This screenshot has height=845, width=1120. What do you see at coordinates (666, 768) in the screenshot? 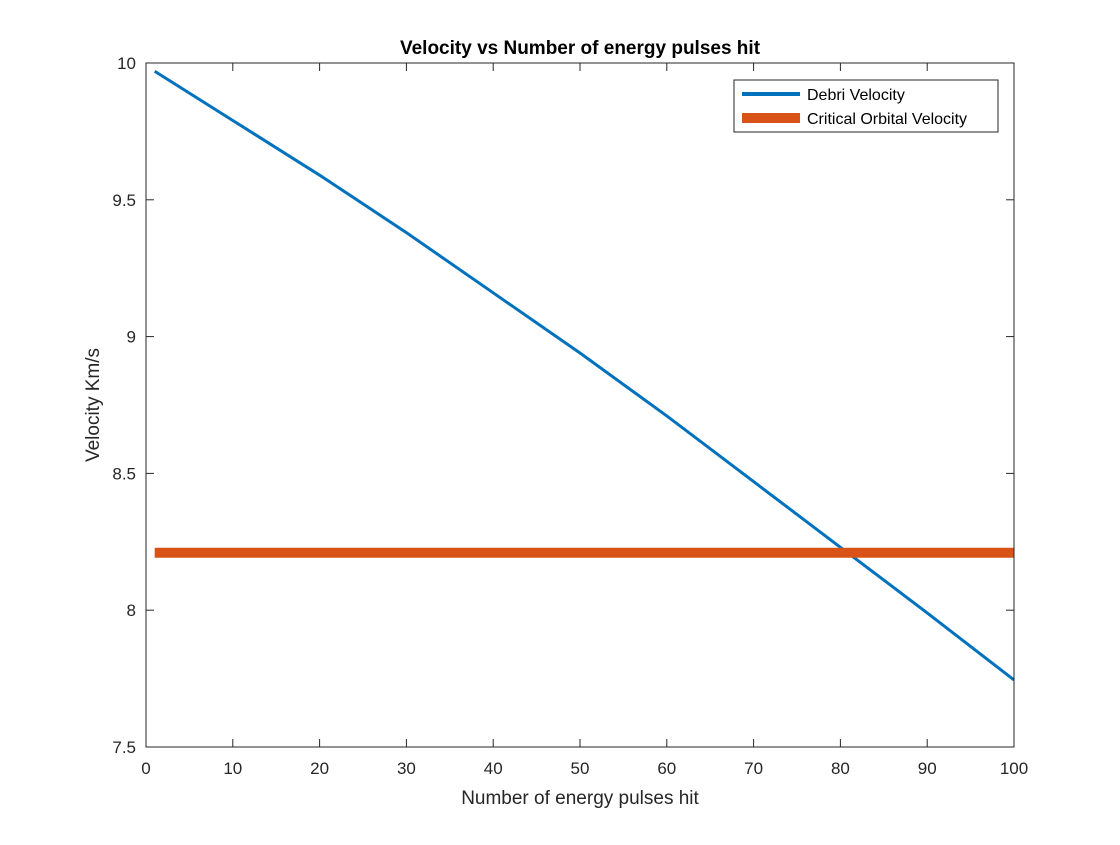
I see `x-tick-label: 60` at bounding box center [666, 768].